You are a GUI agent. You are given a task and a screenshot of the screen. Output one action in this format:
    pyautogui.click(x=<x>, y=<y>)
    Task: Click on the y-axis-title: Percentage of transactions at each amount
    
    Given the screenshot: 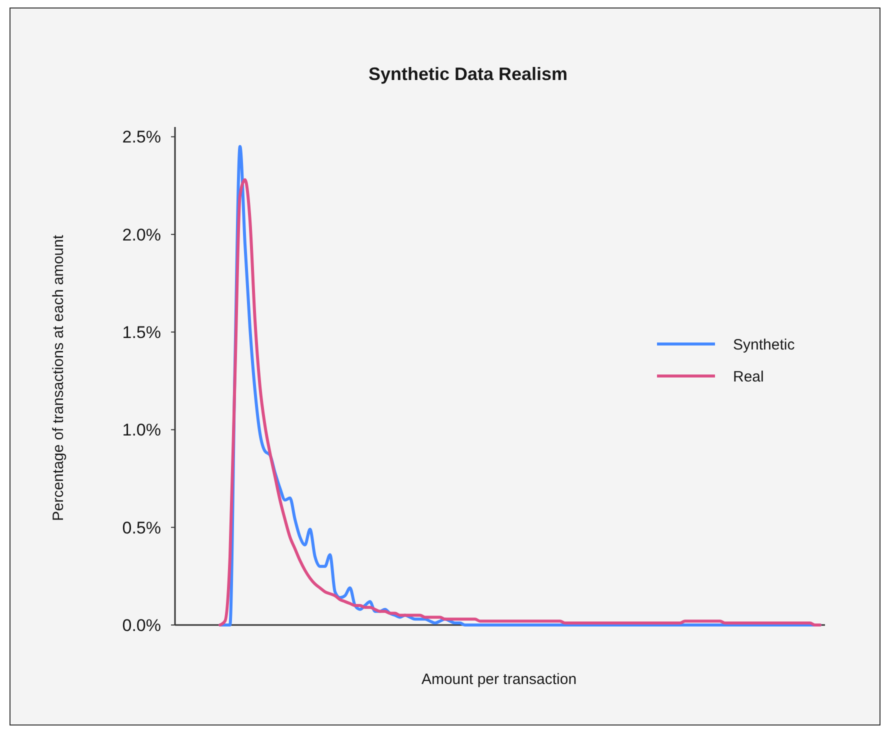 What is the action you would take?
    pyautogui.click(x=58, y=378)
    